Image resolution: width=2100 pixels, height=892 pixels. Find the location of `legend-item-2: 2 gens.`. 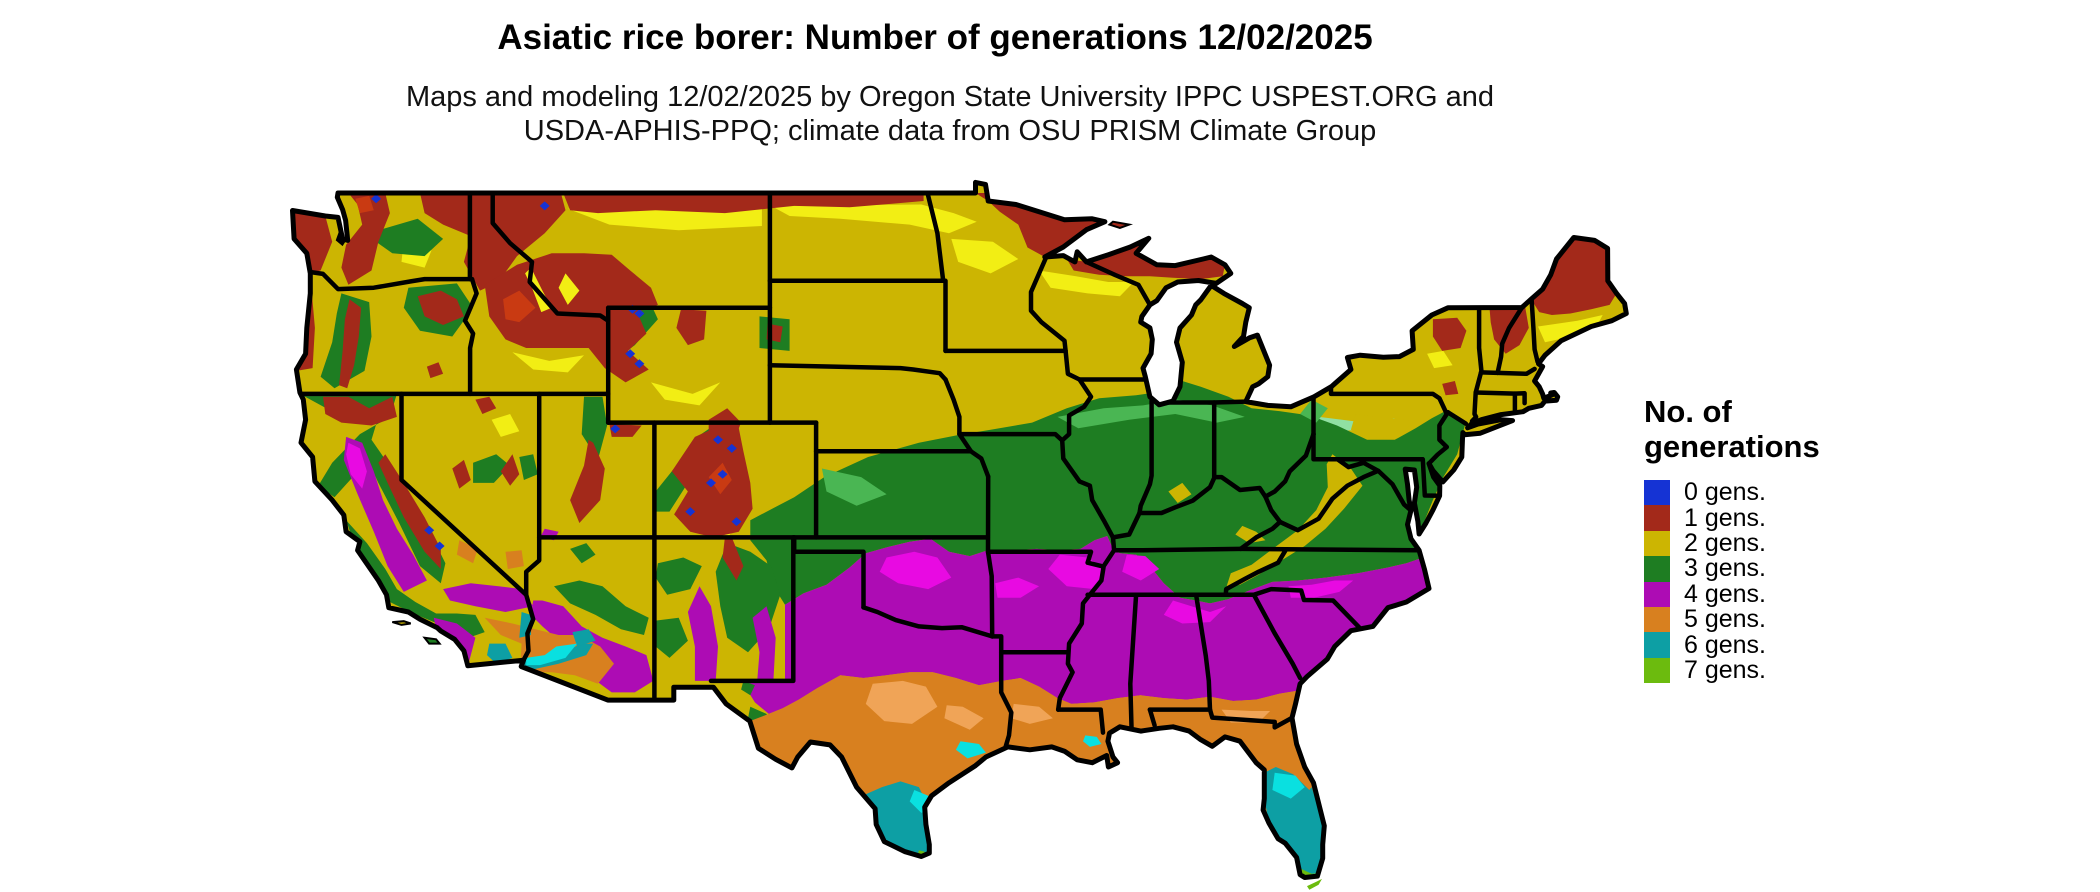

legend-item-2: 2 gens. is located at coordinates (1732, 542).